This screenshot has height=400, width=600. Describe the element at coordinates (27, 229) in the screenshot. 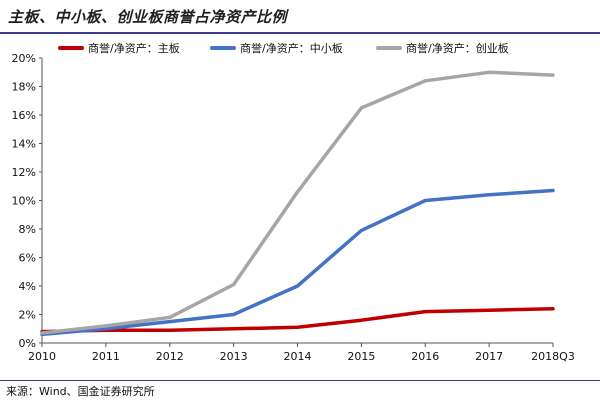

I see `y-tick-label: 8%` at that location.